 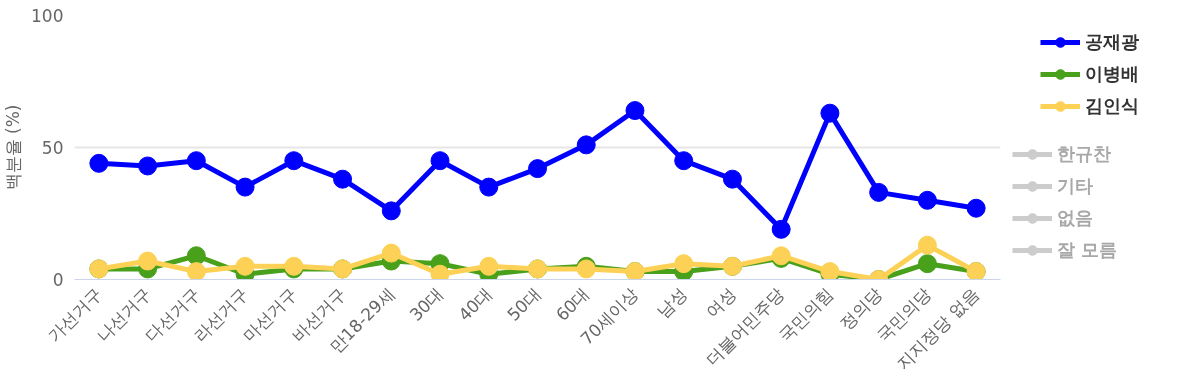 What do you see at coordinates (1075, 218) in the screenshot?
I see `legend-label: 없음` at bounding box center [1075, 218].